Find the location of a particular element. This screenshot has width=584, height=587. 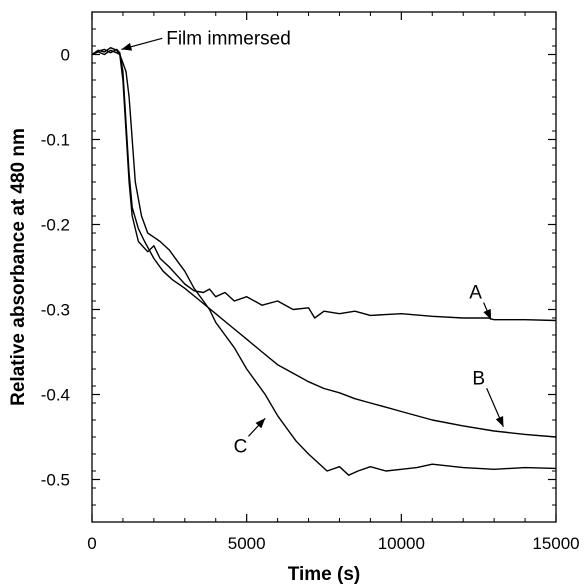

x-tick-label: 0 is located at coordinates (91, 543).